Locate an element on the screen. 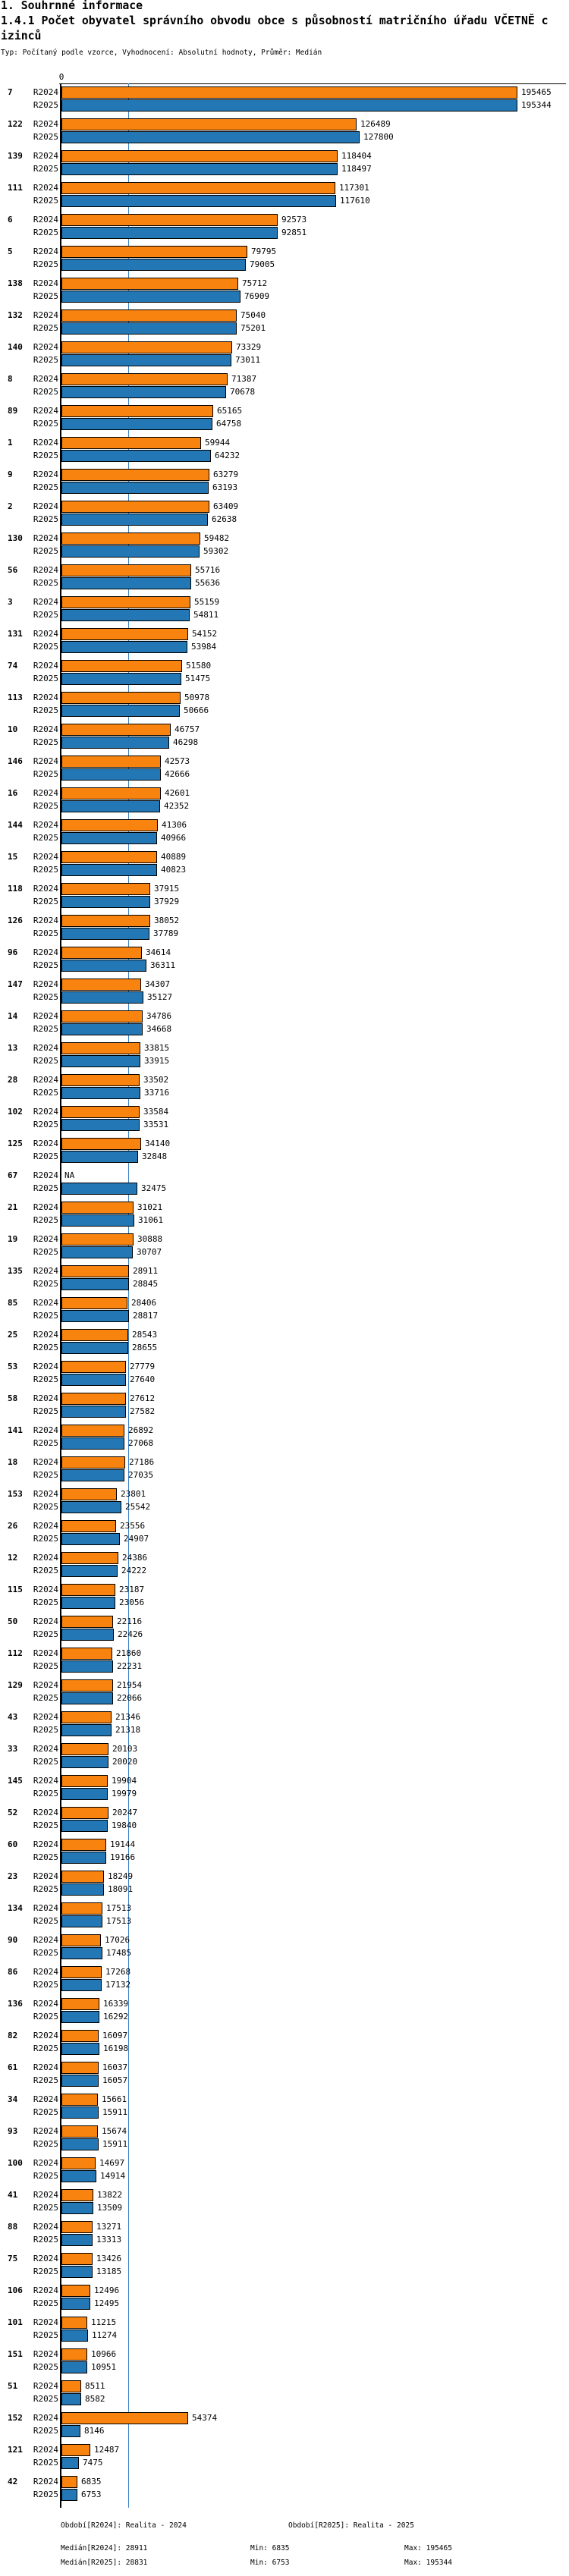  row-id-label: 112 is located at coordinates (16, 1653).